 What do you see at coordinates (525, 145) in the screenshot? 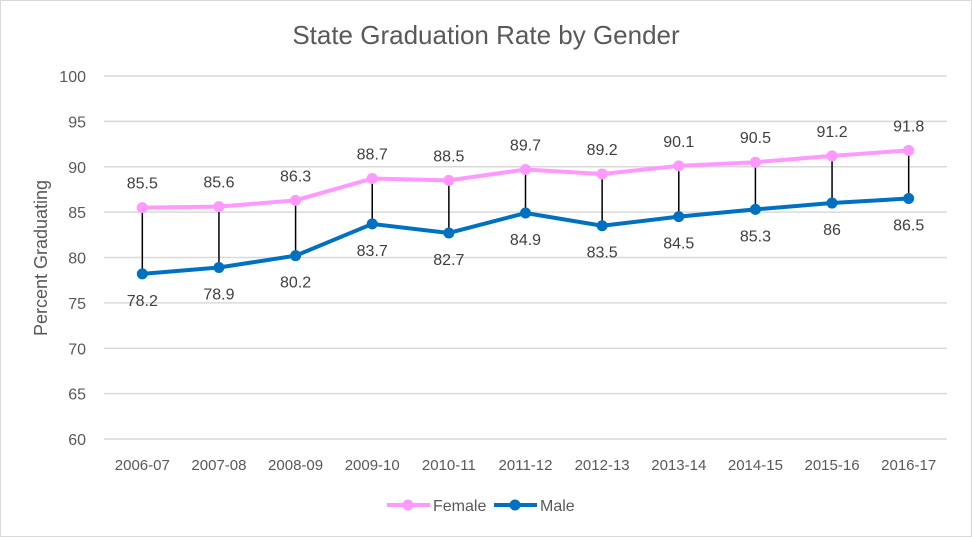
I see `data-label-female: 89.7` at bounding box center [525, 145].